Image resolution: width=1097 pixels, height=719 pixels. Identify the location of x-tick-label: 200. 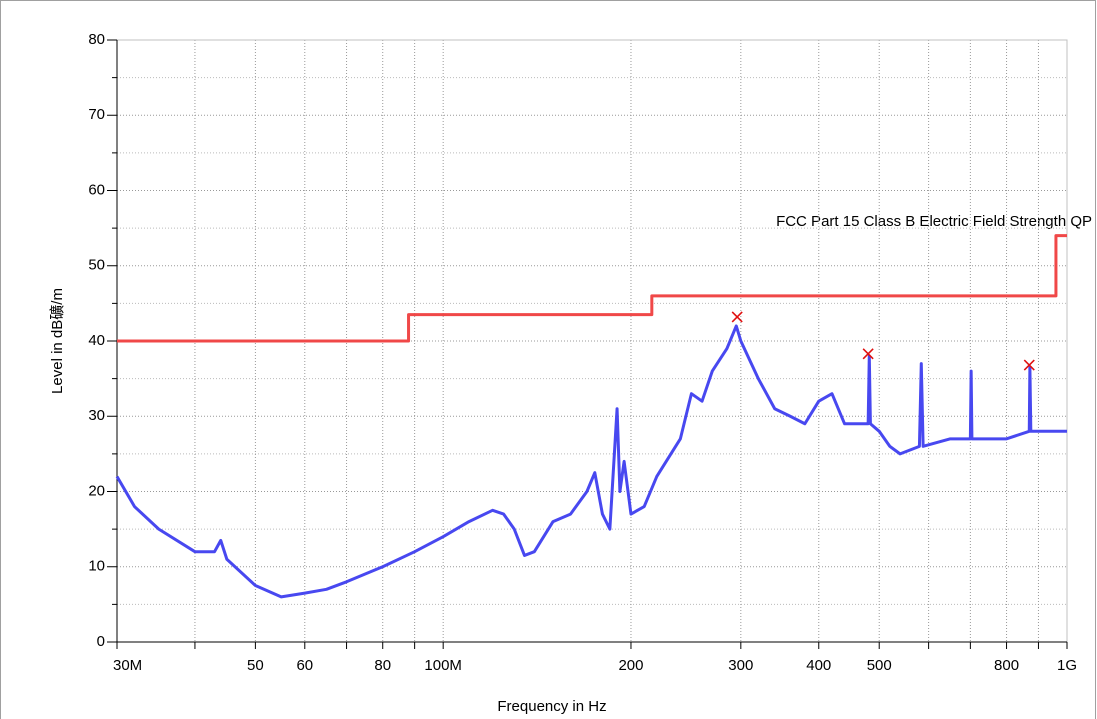
(630, 665).